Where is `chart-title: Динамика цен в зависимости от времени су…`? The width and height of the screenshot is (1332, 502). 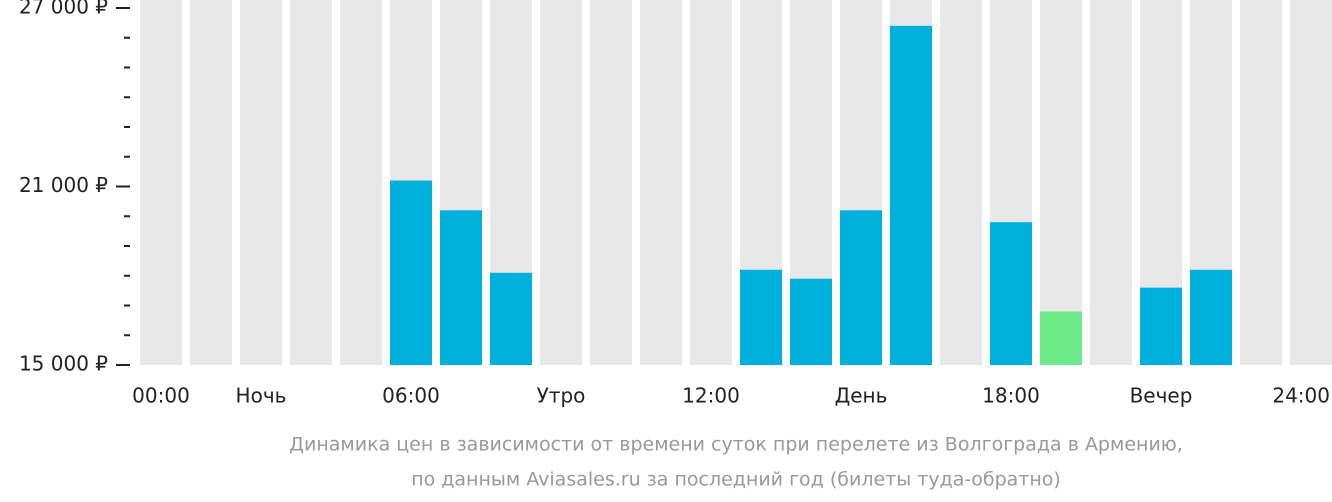 chart-title: Динамика цен в зависимости от времени су… is located at coordinates (736, 445).